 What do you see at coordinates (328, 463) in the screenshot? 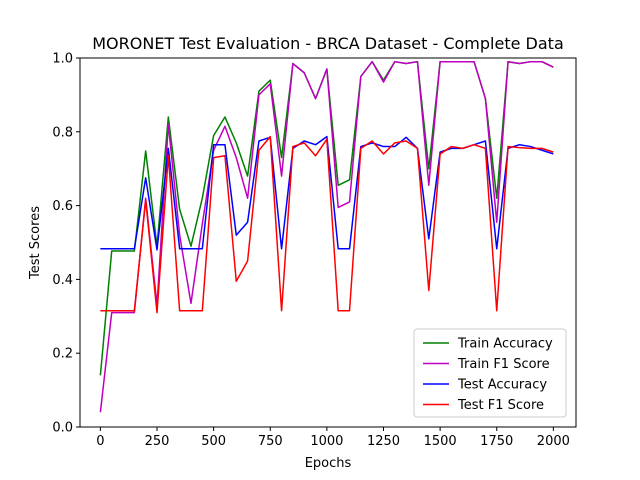
I see `x-axis-title: Epochs` at bounding box center [328, 463].